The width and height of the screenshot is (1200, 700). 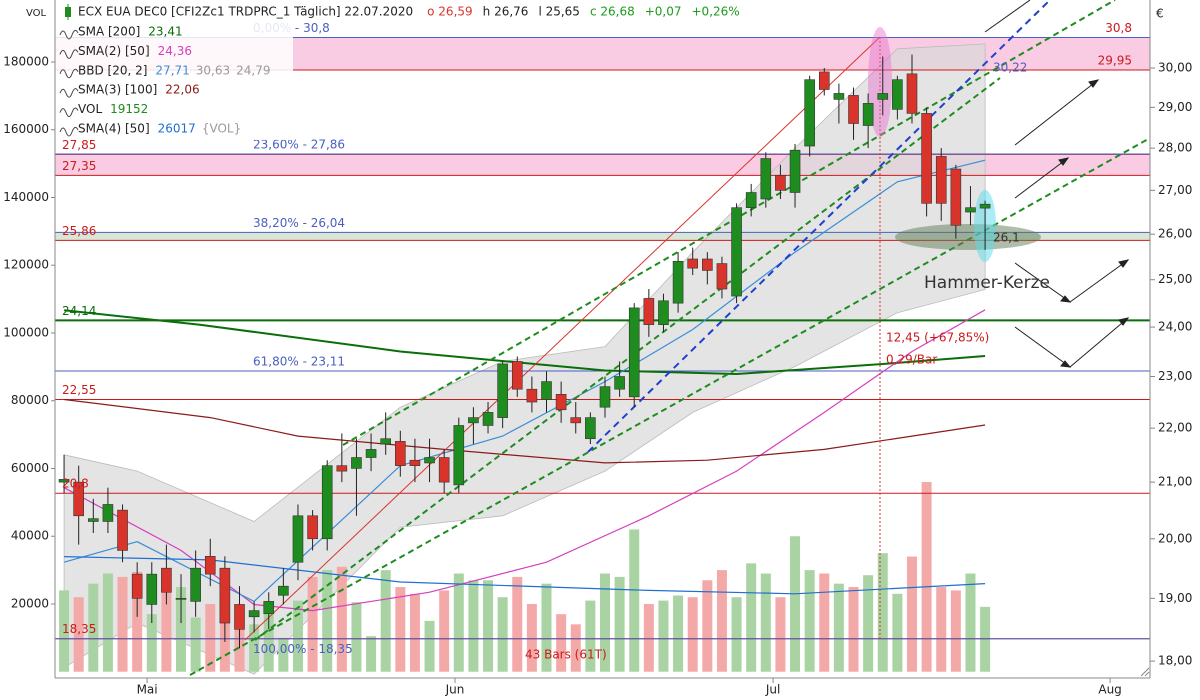 What do you see at coordinates (1175, 327) in the screenshot?
I see `y2-tick-label: 24,00` at bounding box center [1175, 327].